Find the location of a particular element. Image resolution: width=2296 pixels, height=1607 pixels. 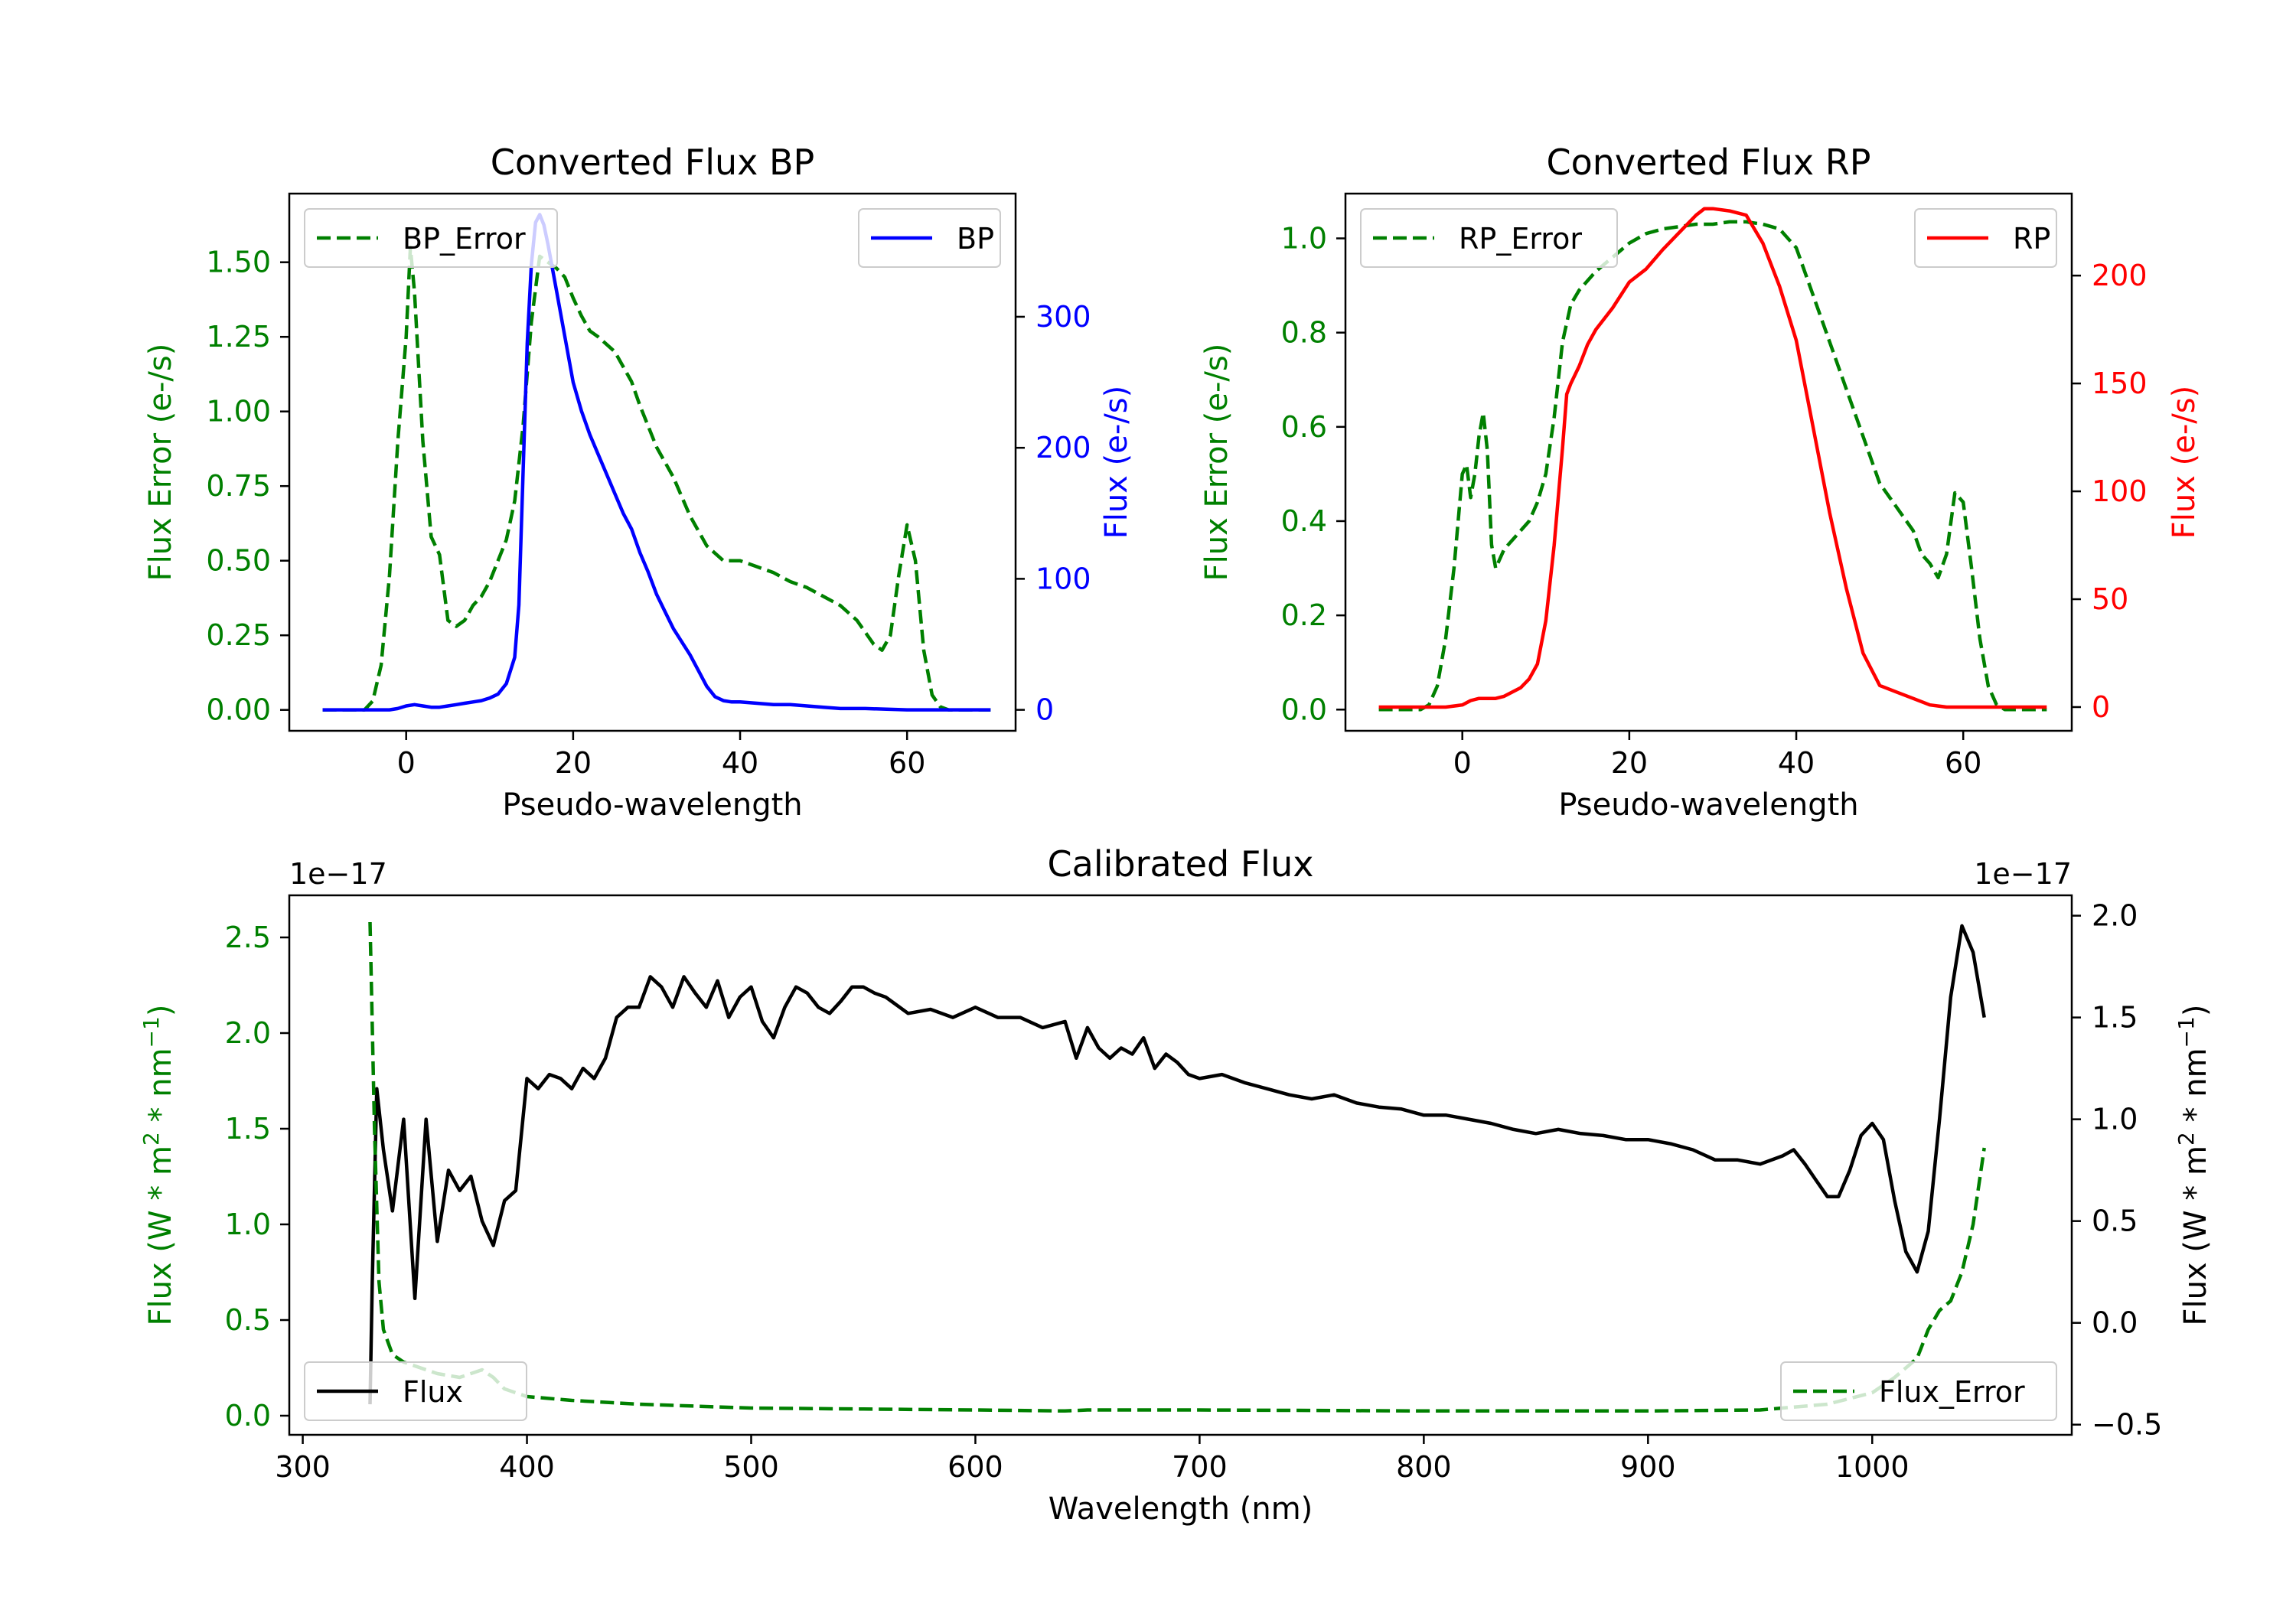

legend-label: RP_Error is located at coordinates (1520, 239).